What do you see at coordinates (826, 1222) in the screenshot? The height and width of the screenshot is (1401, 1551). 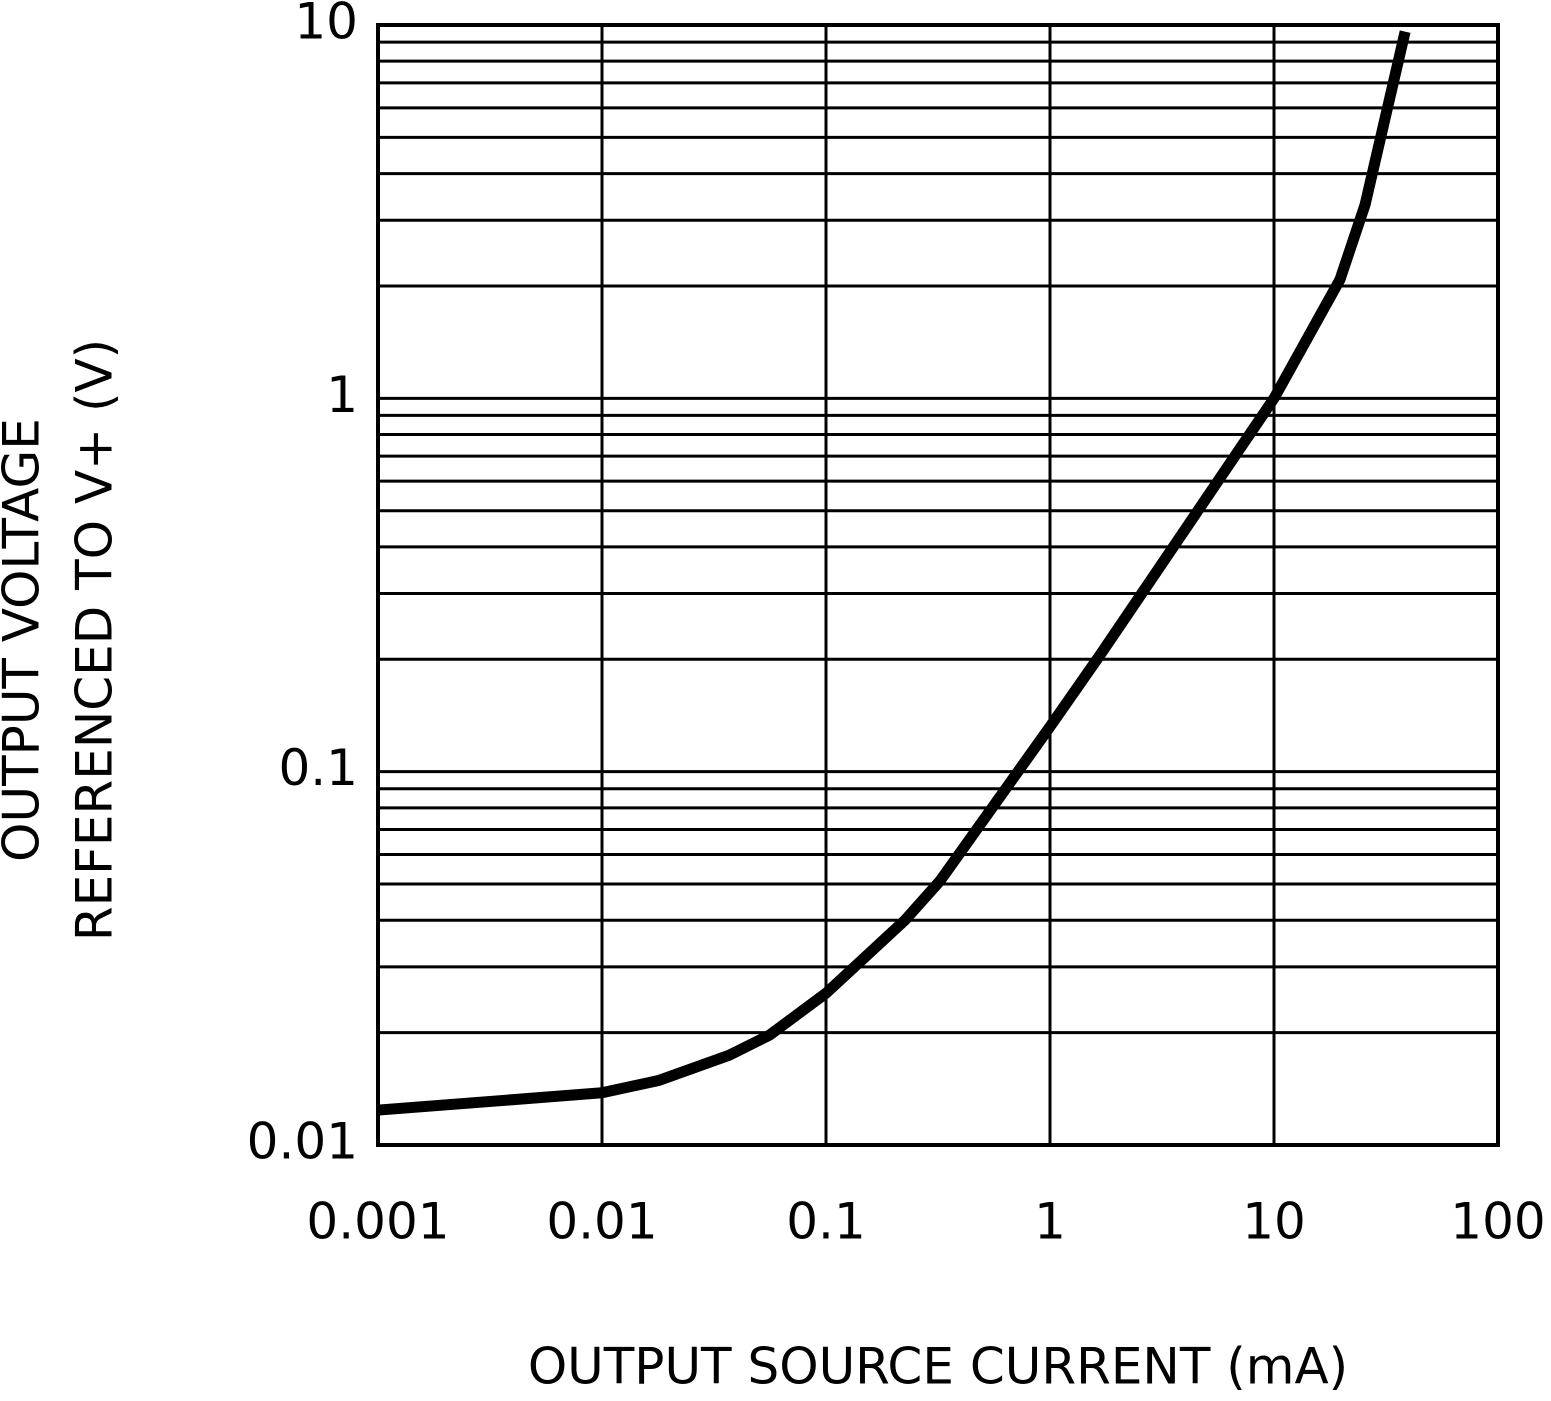 I see `x-tick-label: 0.1` at bounding box center [826, 1222].